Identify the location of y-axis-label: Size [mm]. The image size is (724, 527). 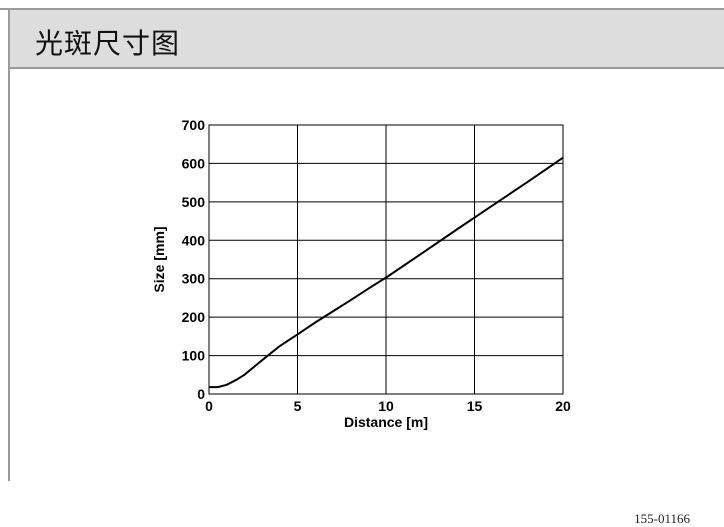
(159, 259).